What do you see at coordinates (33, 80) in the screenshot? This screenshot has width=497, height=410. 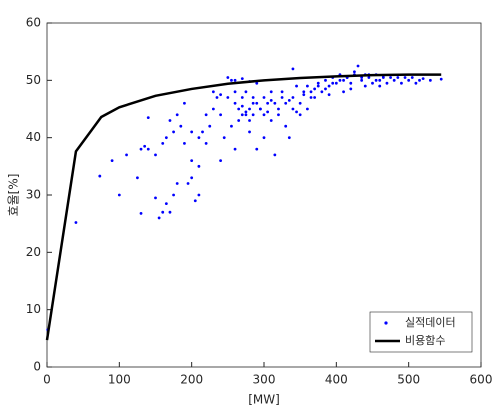 I see `y-tick-label: 50` at bounding box center [33, 80].